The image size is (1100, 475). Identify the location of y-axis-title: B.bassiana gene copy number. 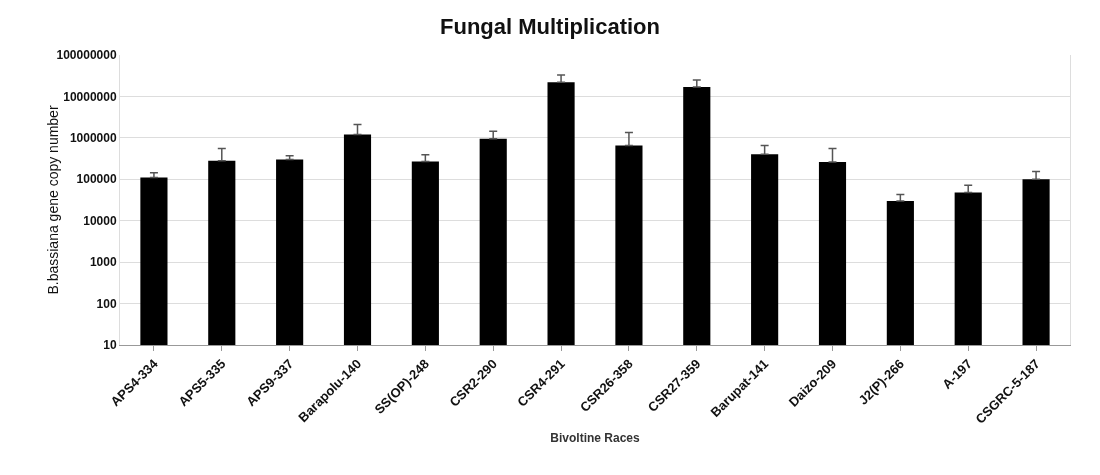
(53, 200).